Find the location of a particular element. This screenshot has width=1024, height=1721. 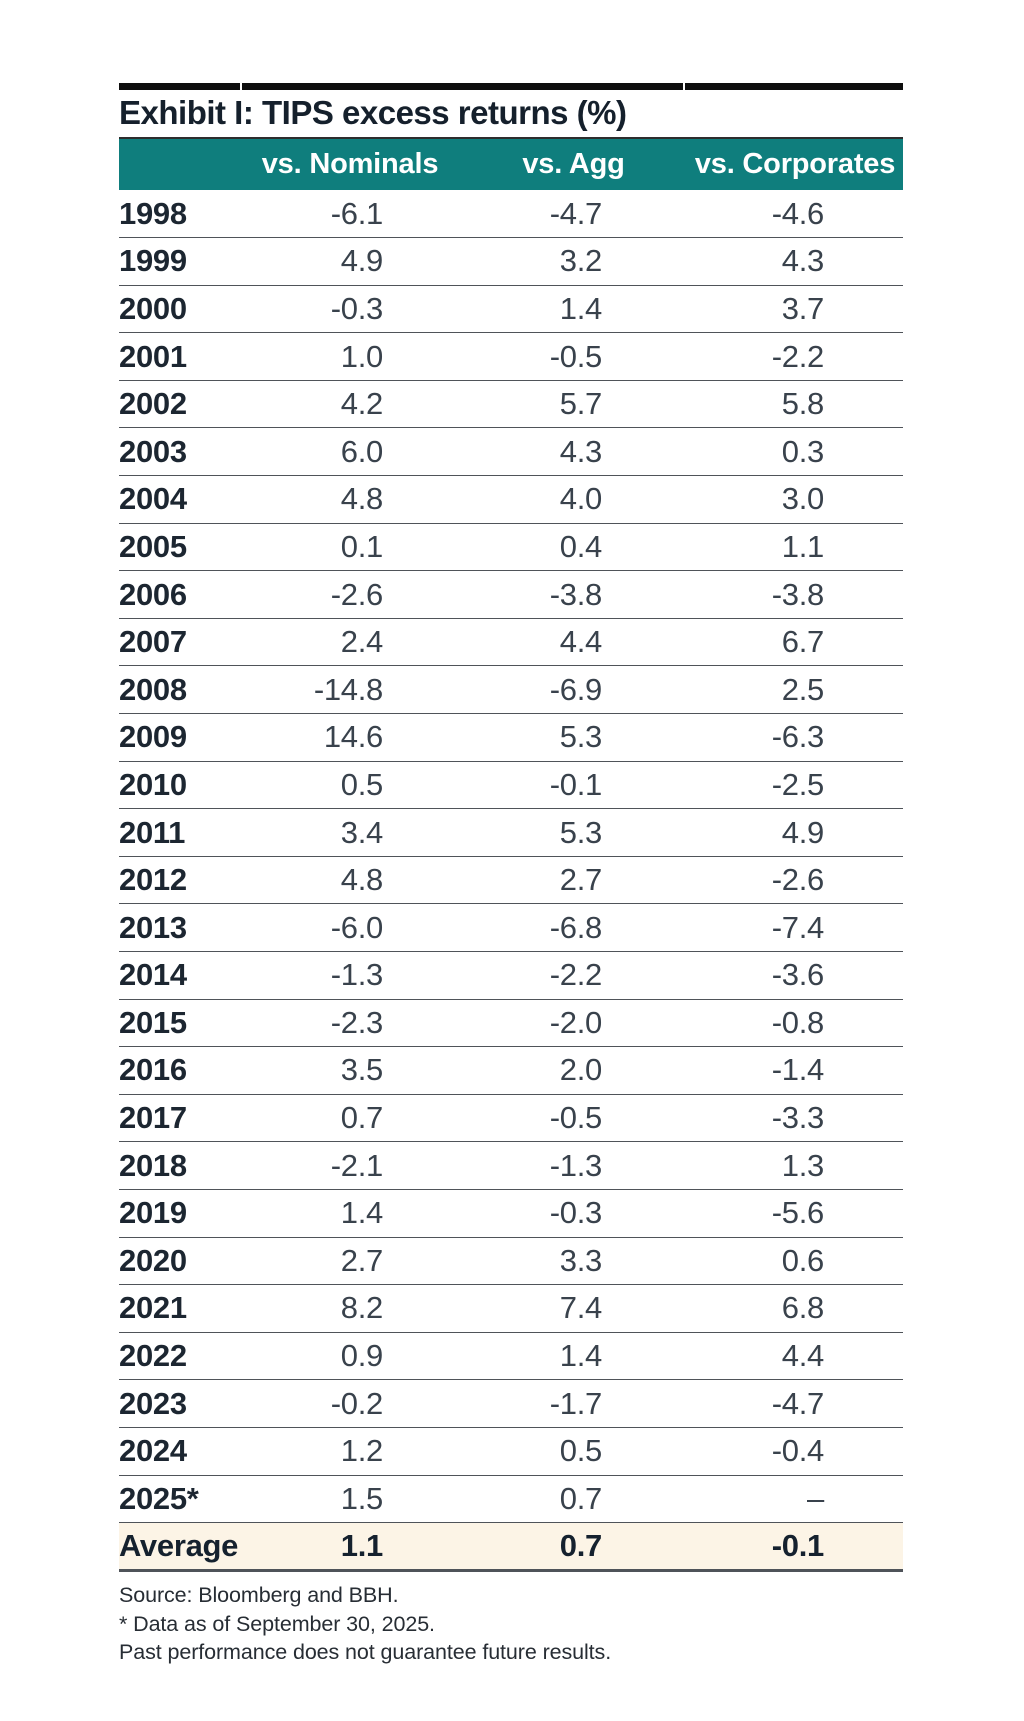

value-cell: 0.3 is located at coordinates (795, 452).